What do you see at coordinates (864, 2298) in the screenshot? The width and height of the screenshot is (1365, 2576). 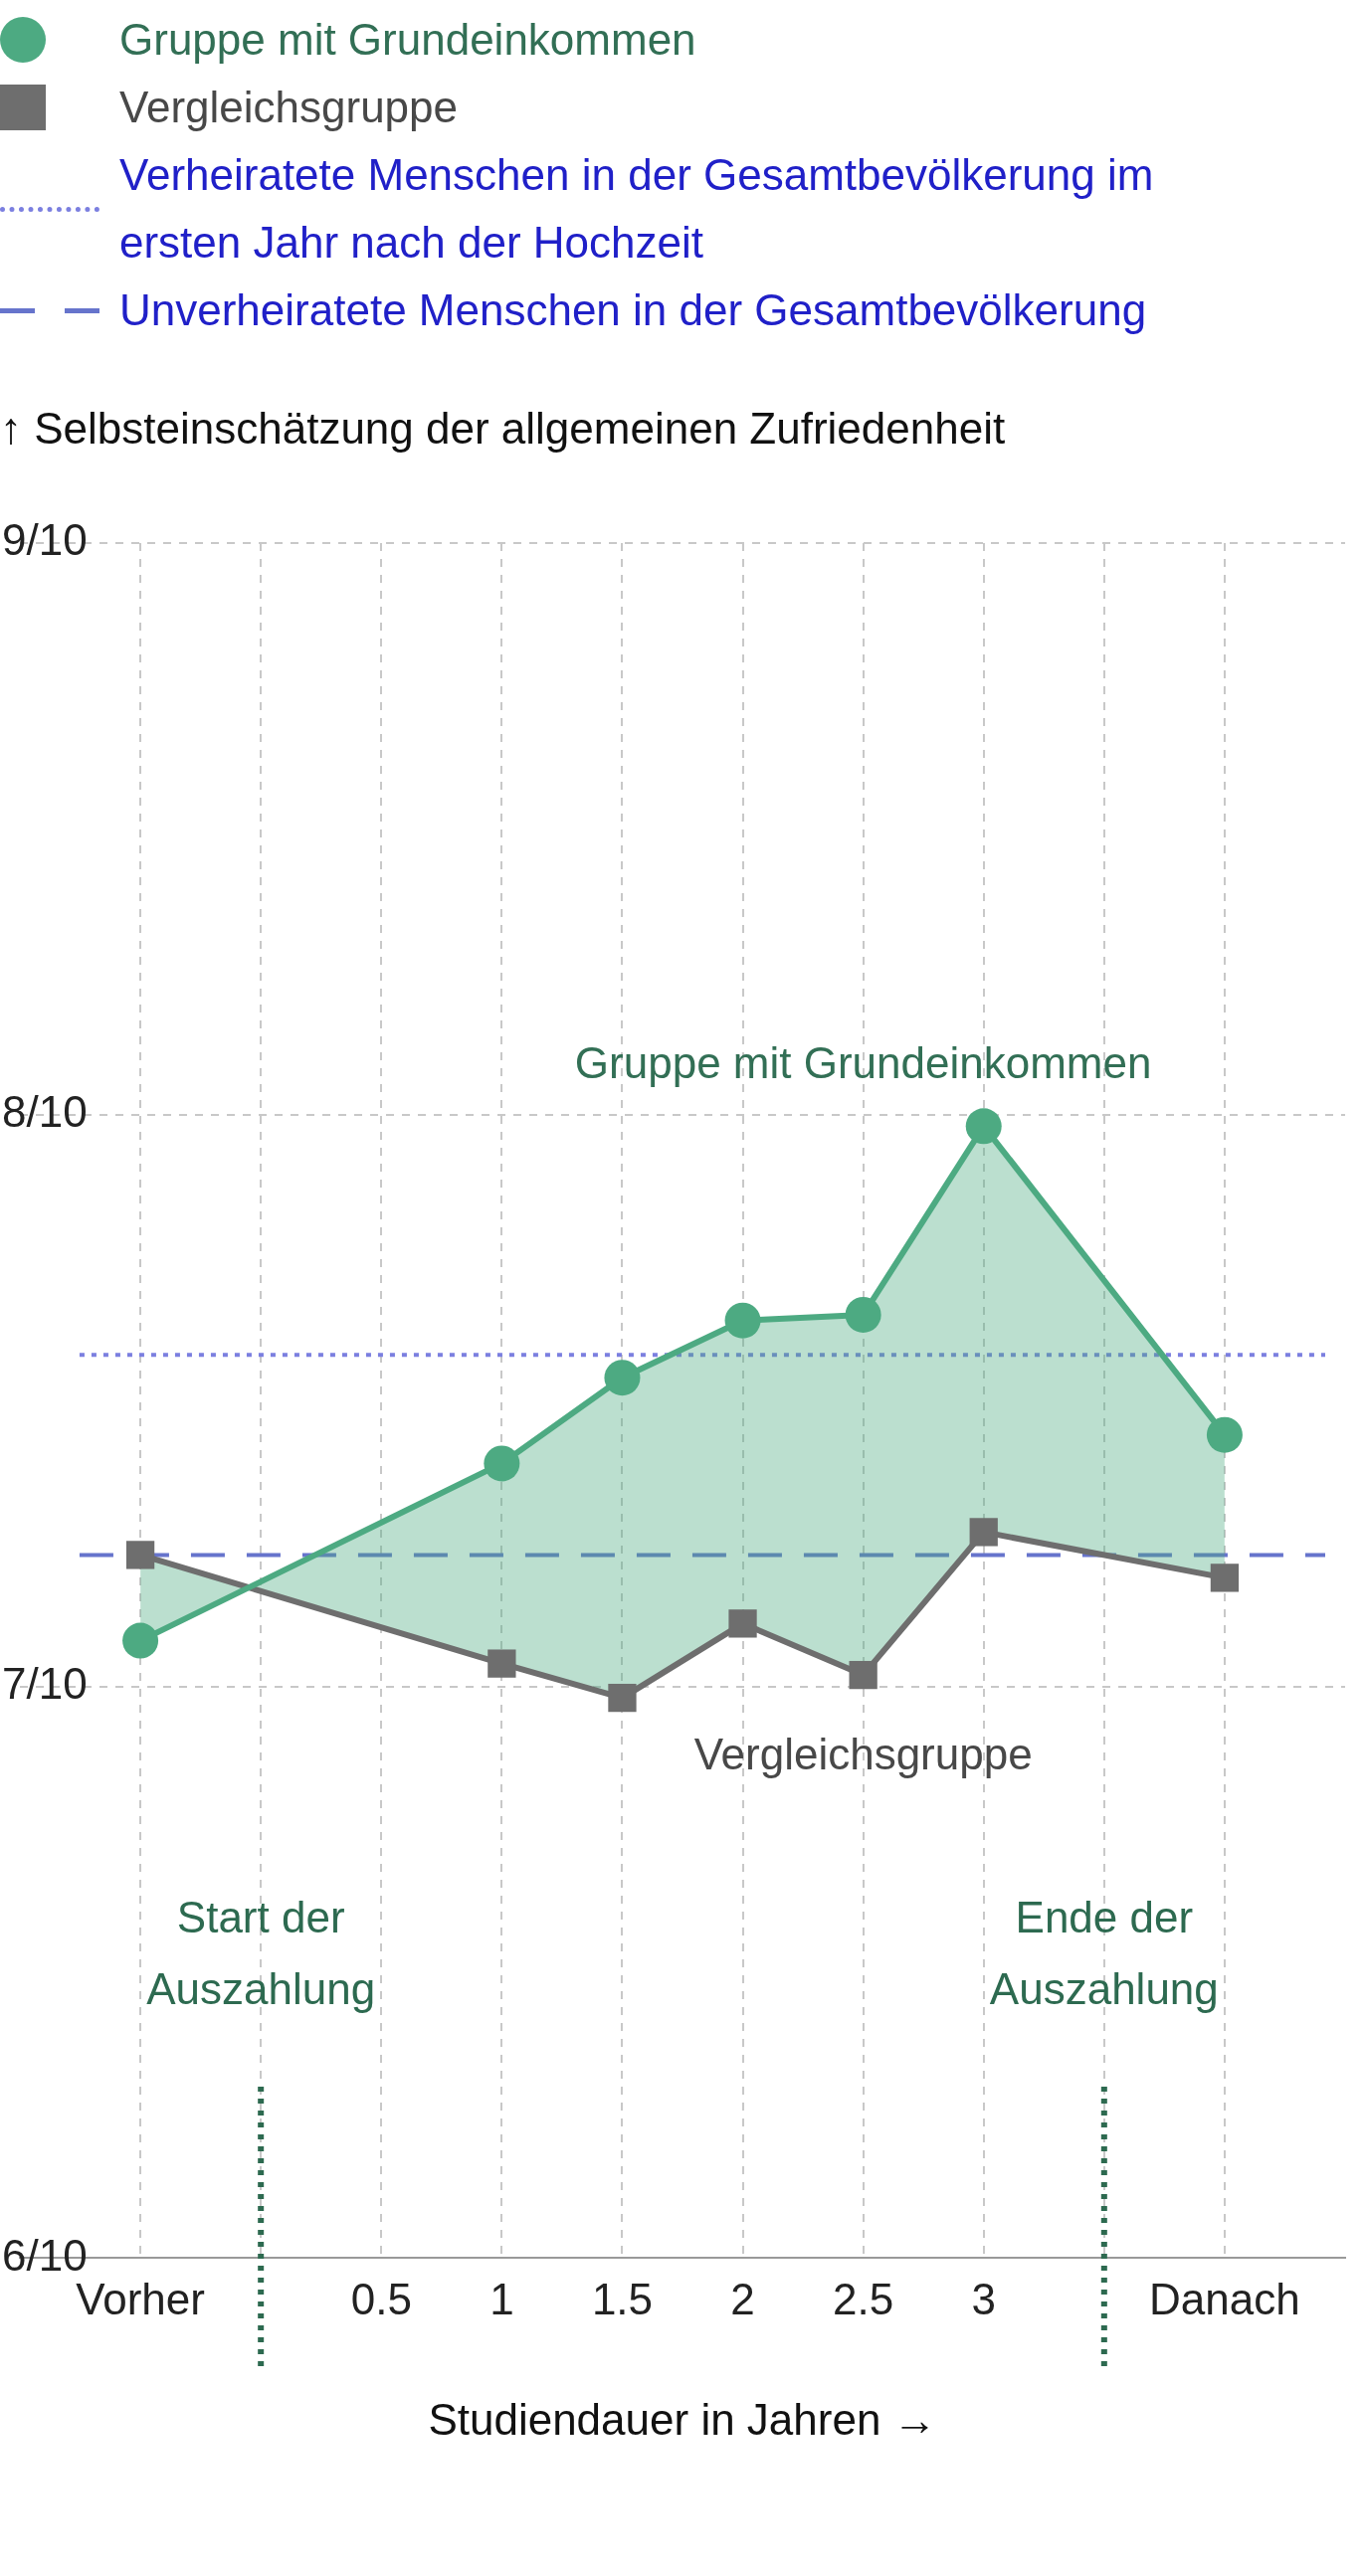 I see `x-tick-label: 2.5` at bounding box center [864, 2298].